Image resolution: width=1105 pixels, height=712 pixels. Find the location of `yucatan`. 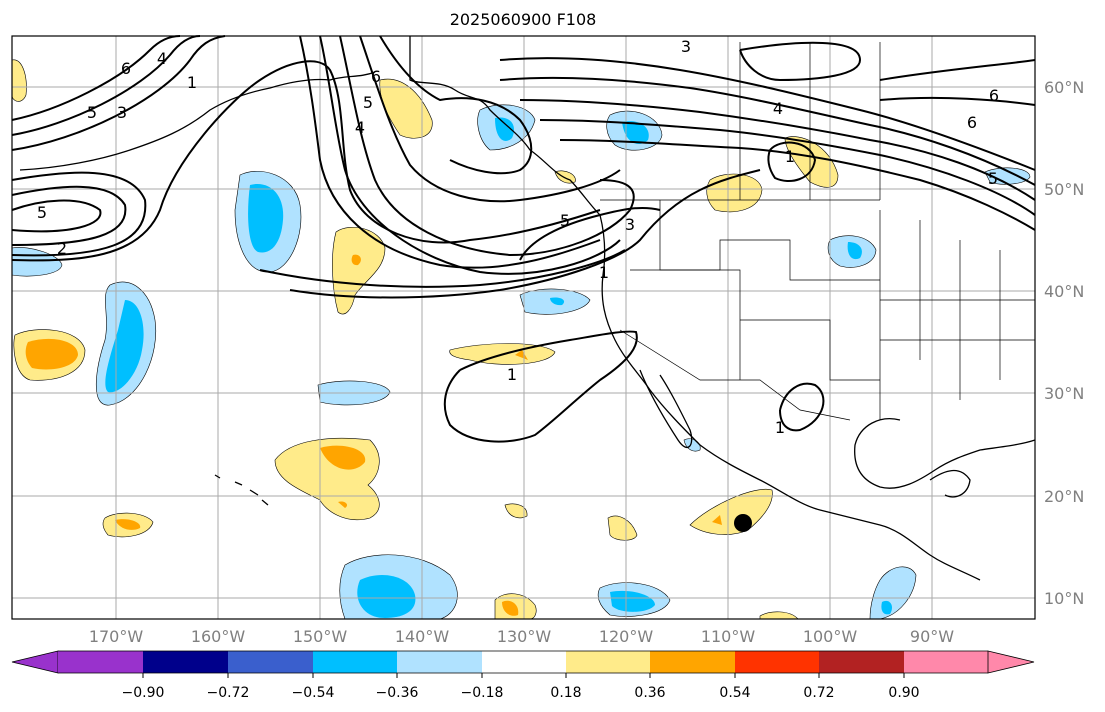

yucatan is located at coordinates (950, 483).